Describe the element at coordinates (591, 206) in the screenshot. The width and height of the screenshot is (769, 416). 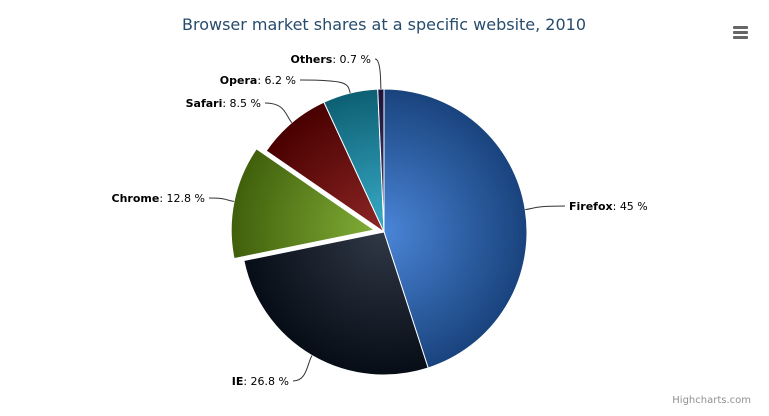
I see `data-label-name: Firefox` at that location.